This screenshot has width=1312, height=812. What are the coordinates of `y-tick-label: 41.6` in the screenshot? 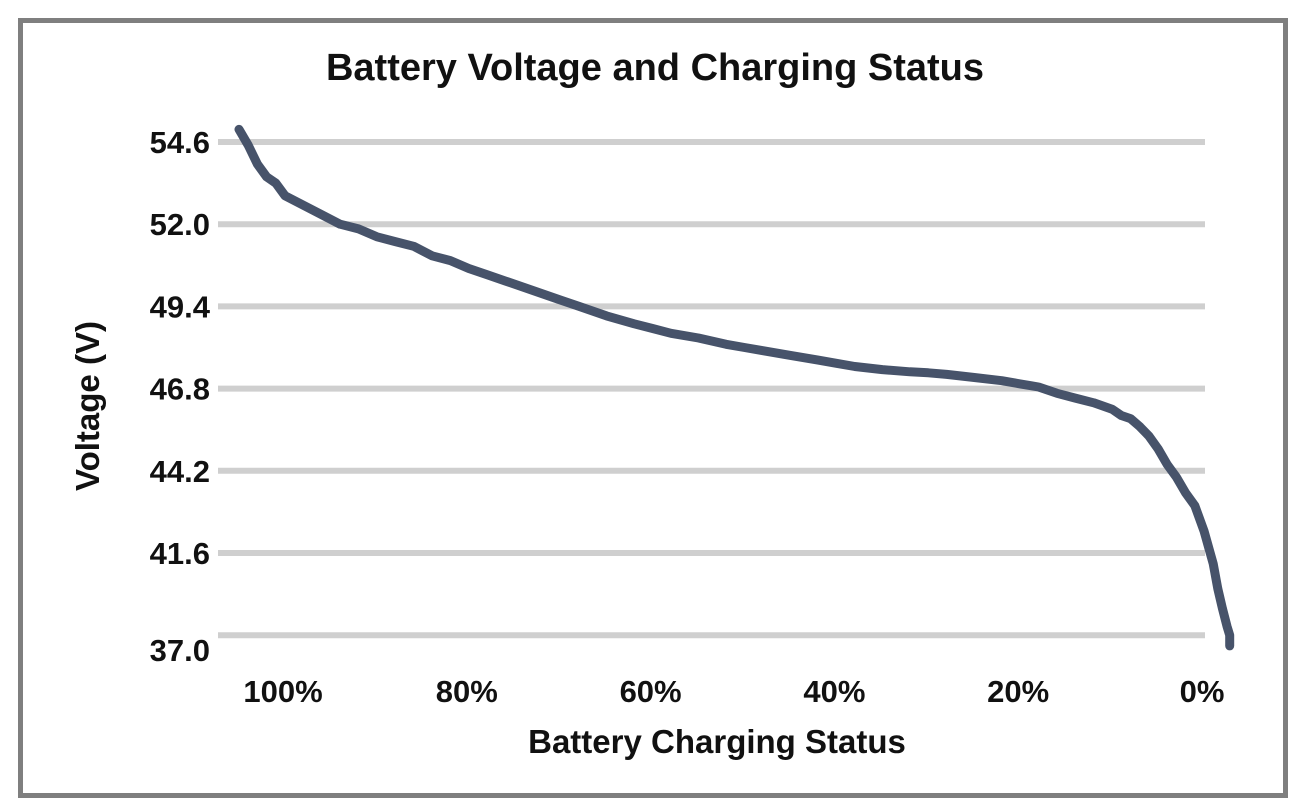 It's located at (180, 553).